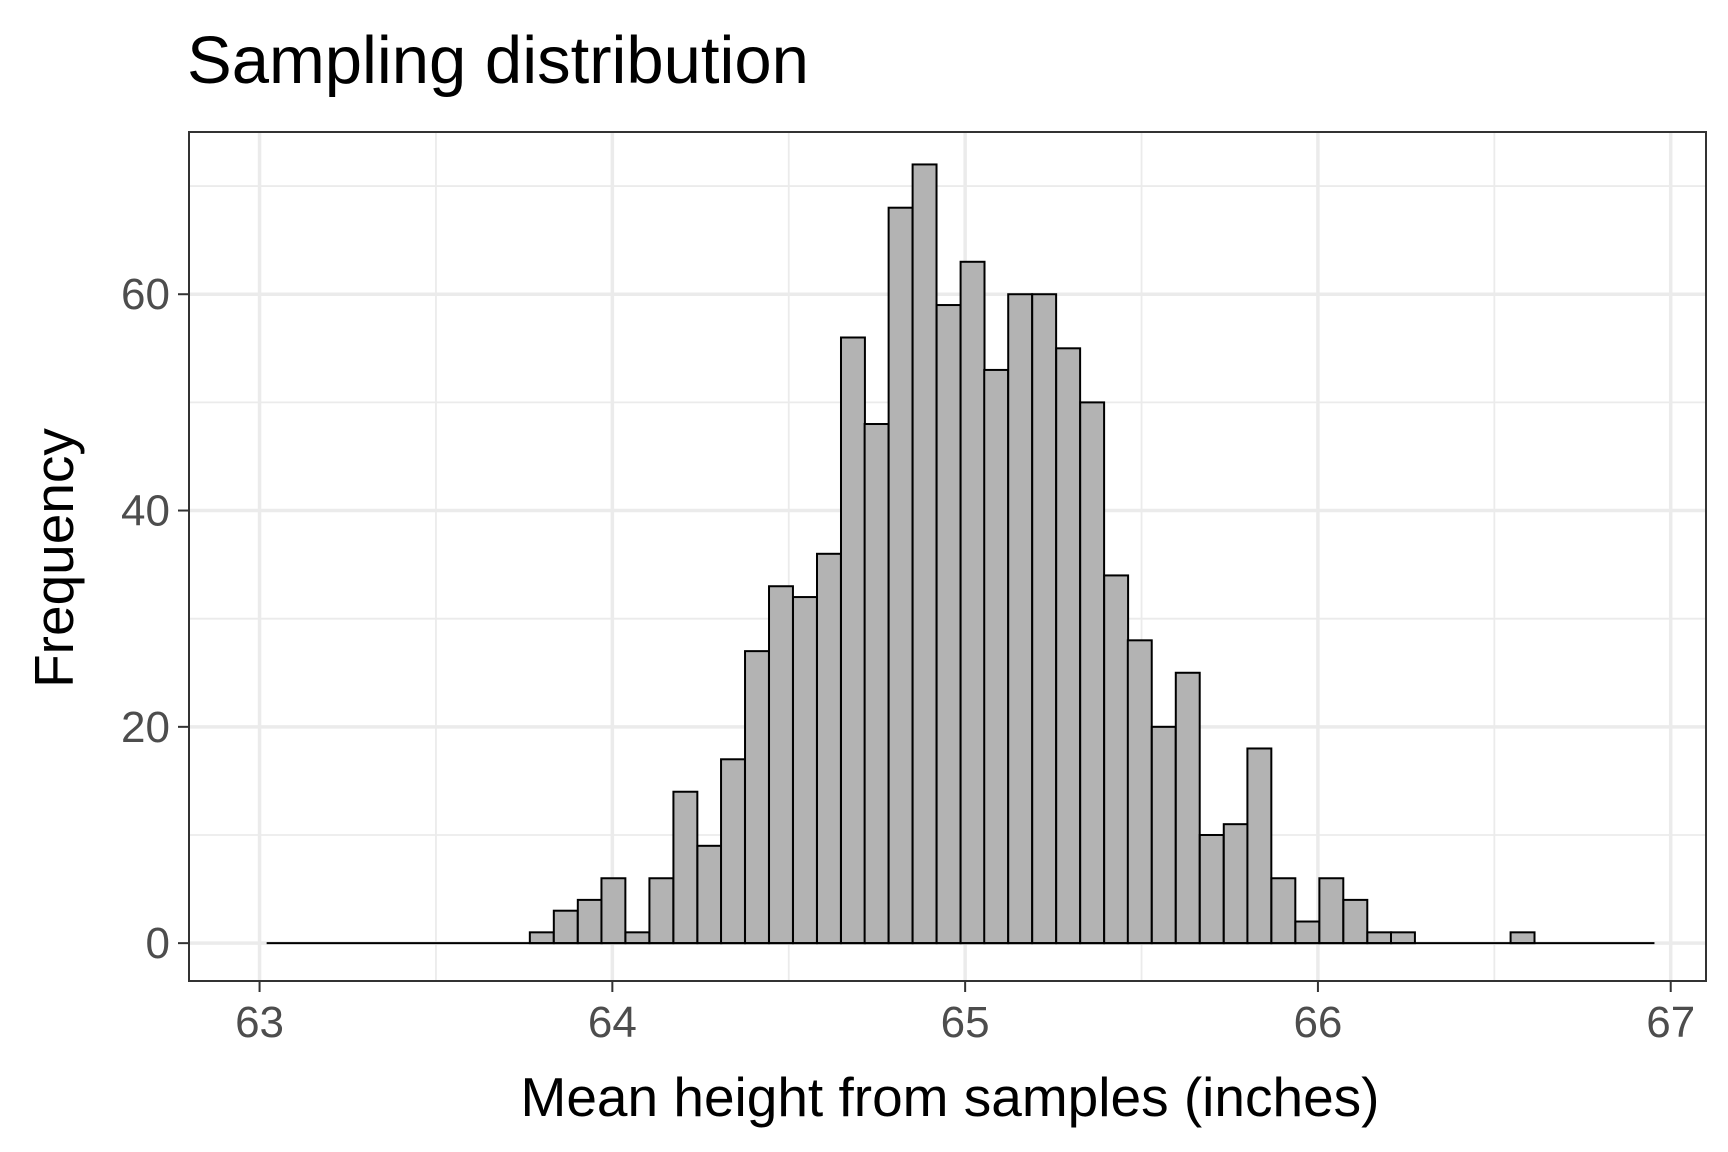 The image size is (1728, 1152). Describe the element at coordinates (965, 1022) in the screenshot. I see `x-tick-label: 65` at that location.